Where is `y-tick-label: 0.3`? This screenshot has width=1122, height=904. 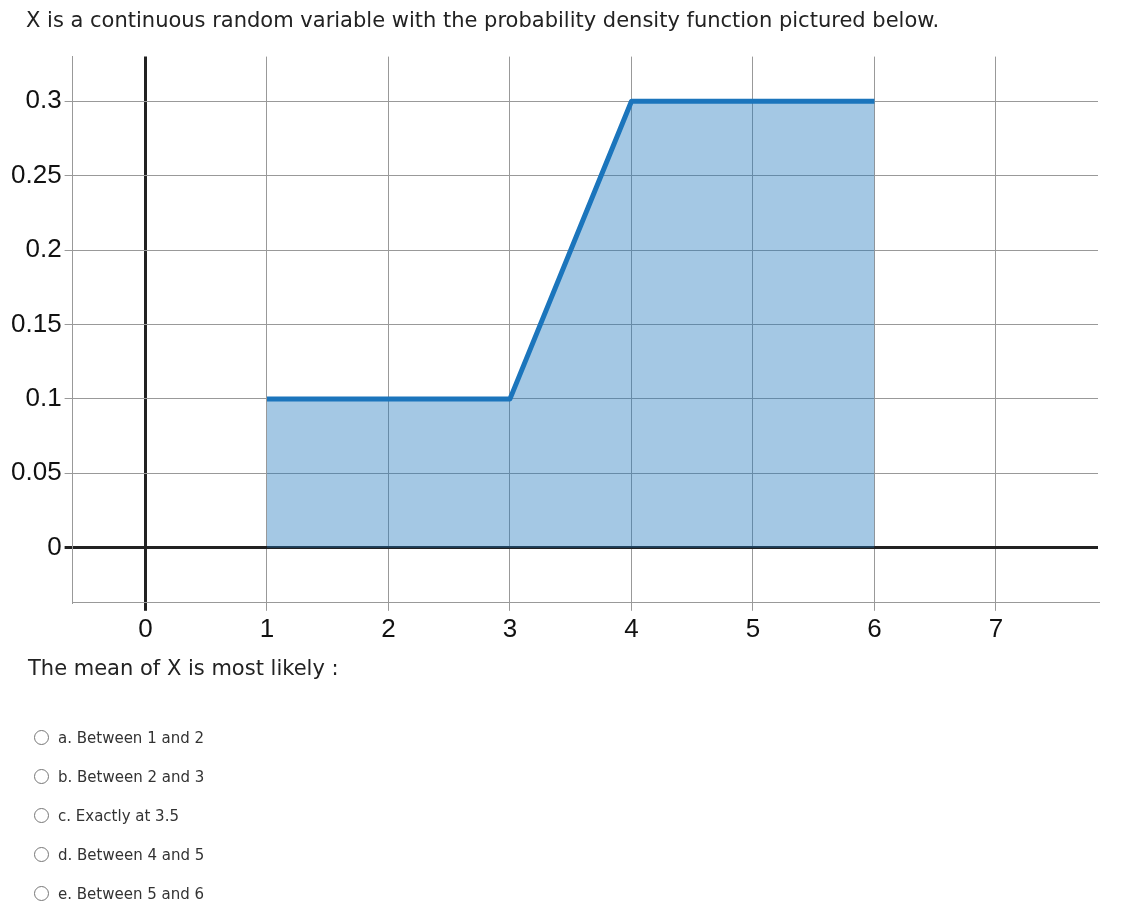
y-tick-label: 0.3 is located at coordinates (43, 99).